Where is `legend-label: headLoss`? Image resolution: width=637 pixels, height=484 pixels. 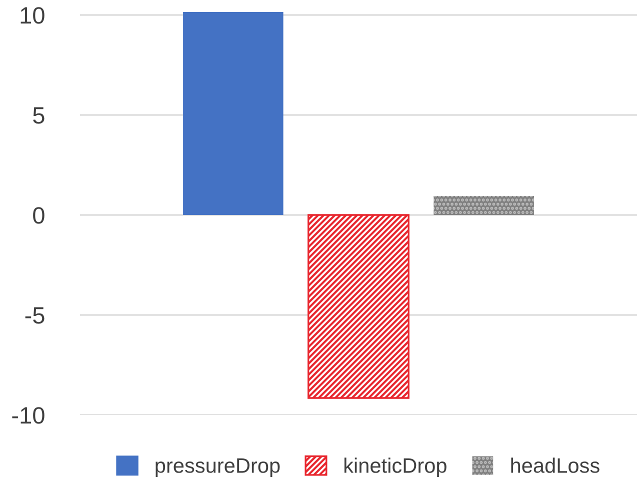
legend-label: headLoss is located at coordinates (555, 465).